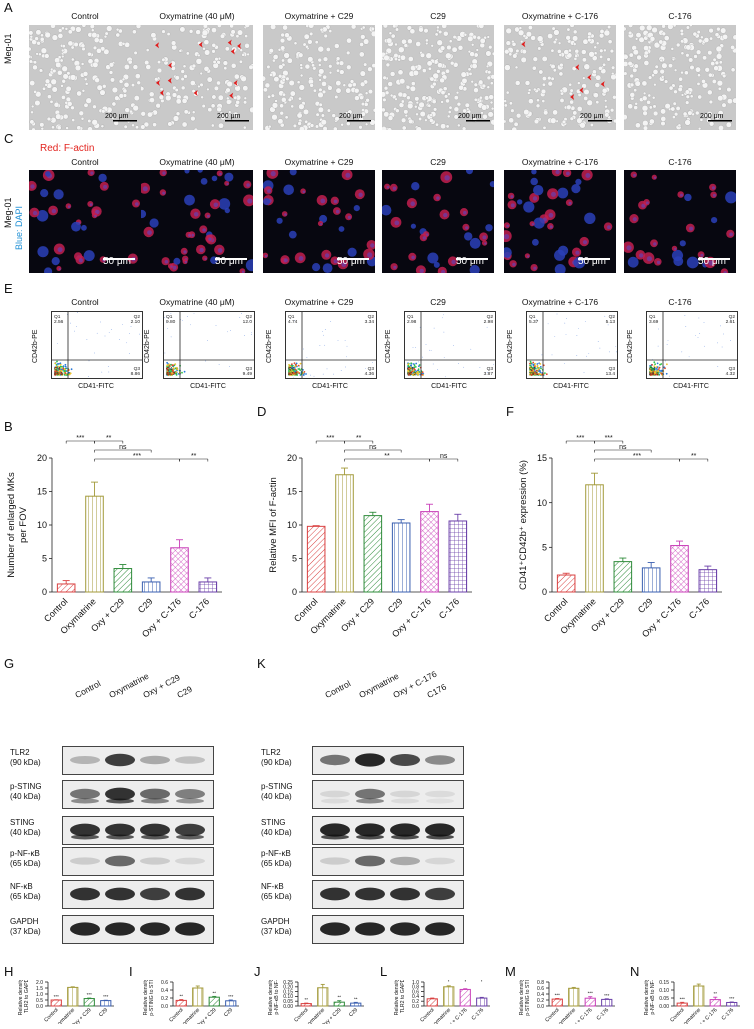 This screenshot has height=1029, width=754. What do you see at coordinates (131, 971) in the screenshot?
I see `panel-I-letter: I` at bounding box center [131, 971].